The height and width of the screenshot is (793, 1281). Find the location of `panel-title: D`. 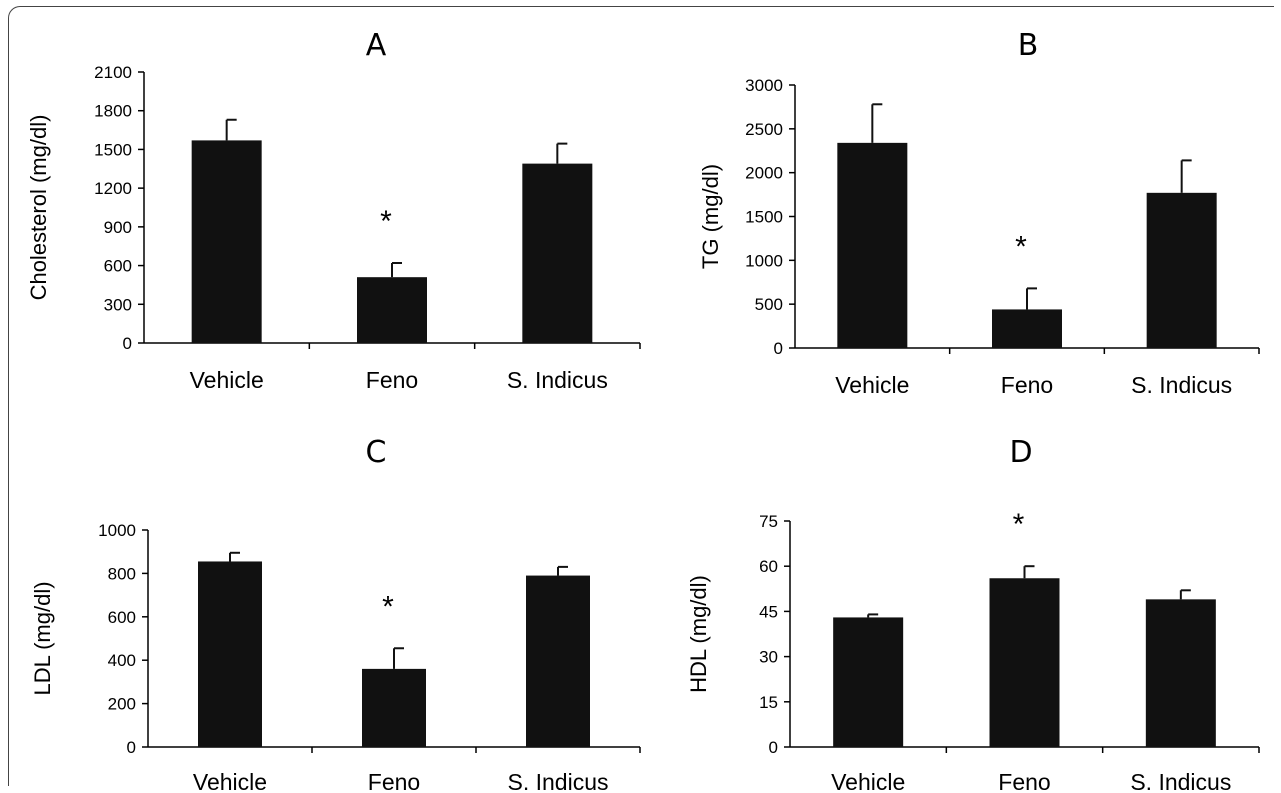

panel-title: D is located at coordinates (1020, 452).